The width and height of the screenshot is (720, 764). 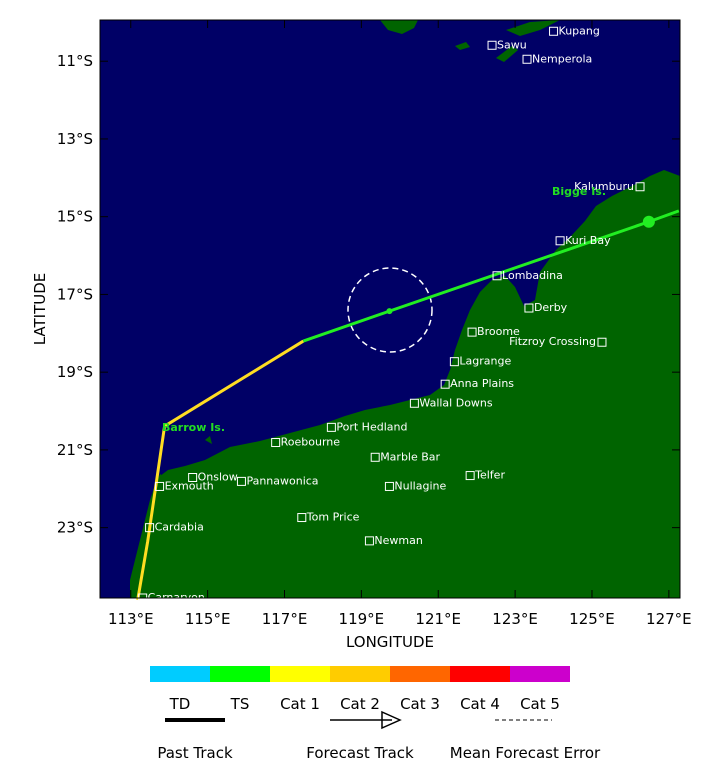 What do you see at coordinates (498, 331) in the screenshot?
I see `place-label: Broome` at bounding box center [498, 331].